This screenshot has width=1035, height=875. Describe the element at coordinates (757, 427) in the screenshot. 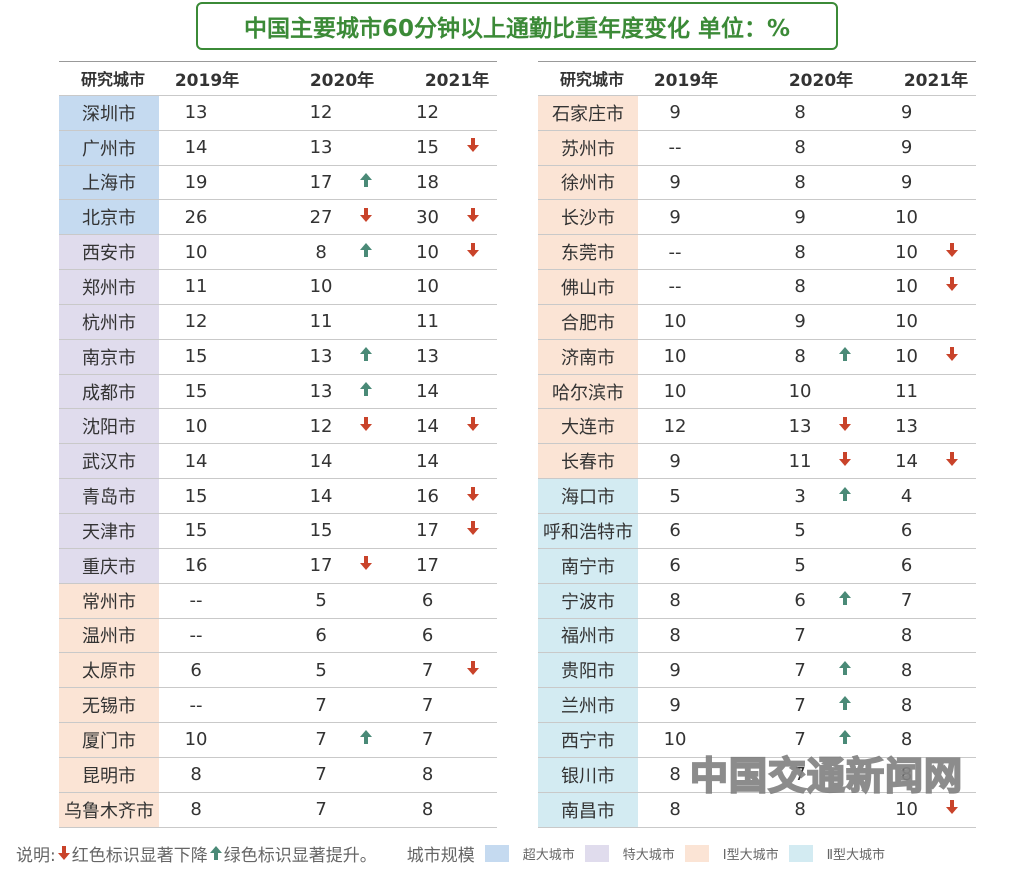

I see `table-row: 大连市 12 13 13` at that location.